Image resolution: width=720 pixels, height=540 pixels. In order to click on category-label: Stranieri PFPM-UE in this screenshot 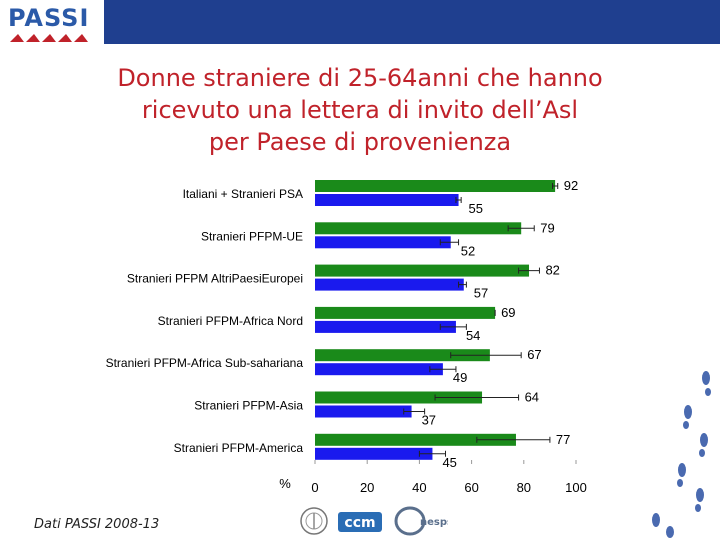, I will do `click(252, 236)`.